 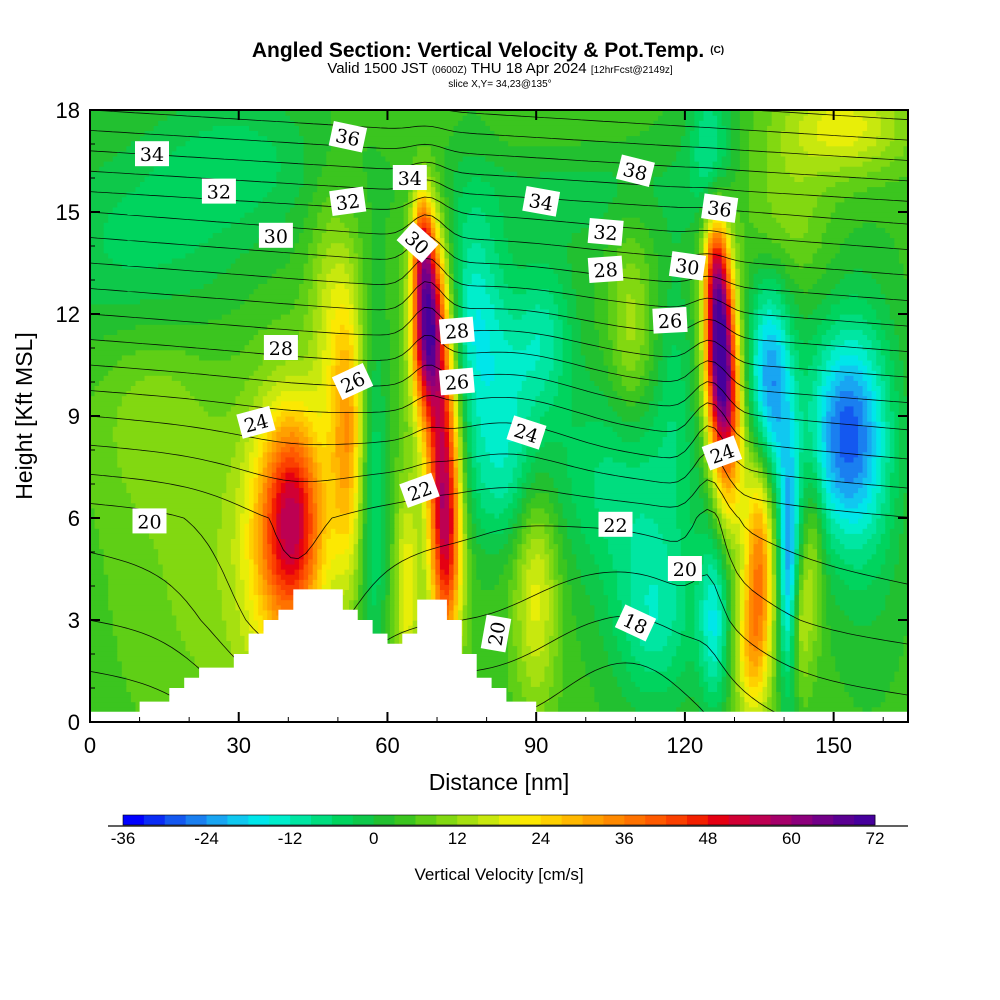 What do you see at coordinates (377, 68) in the screenshot?
I see `subtitle-valid: Valid 1500 JST` at bounding box center [377, 68].